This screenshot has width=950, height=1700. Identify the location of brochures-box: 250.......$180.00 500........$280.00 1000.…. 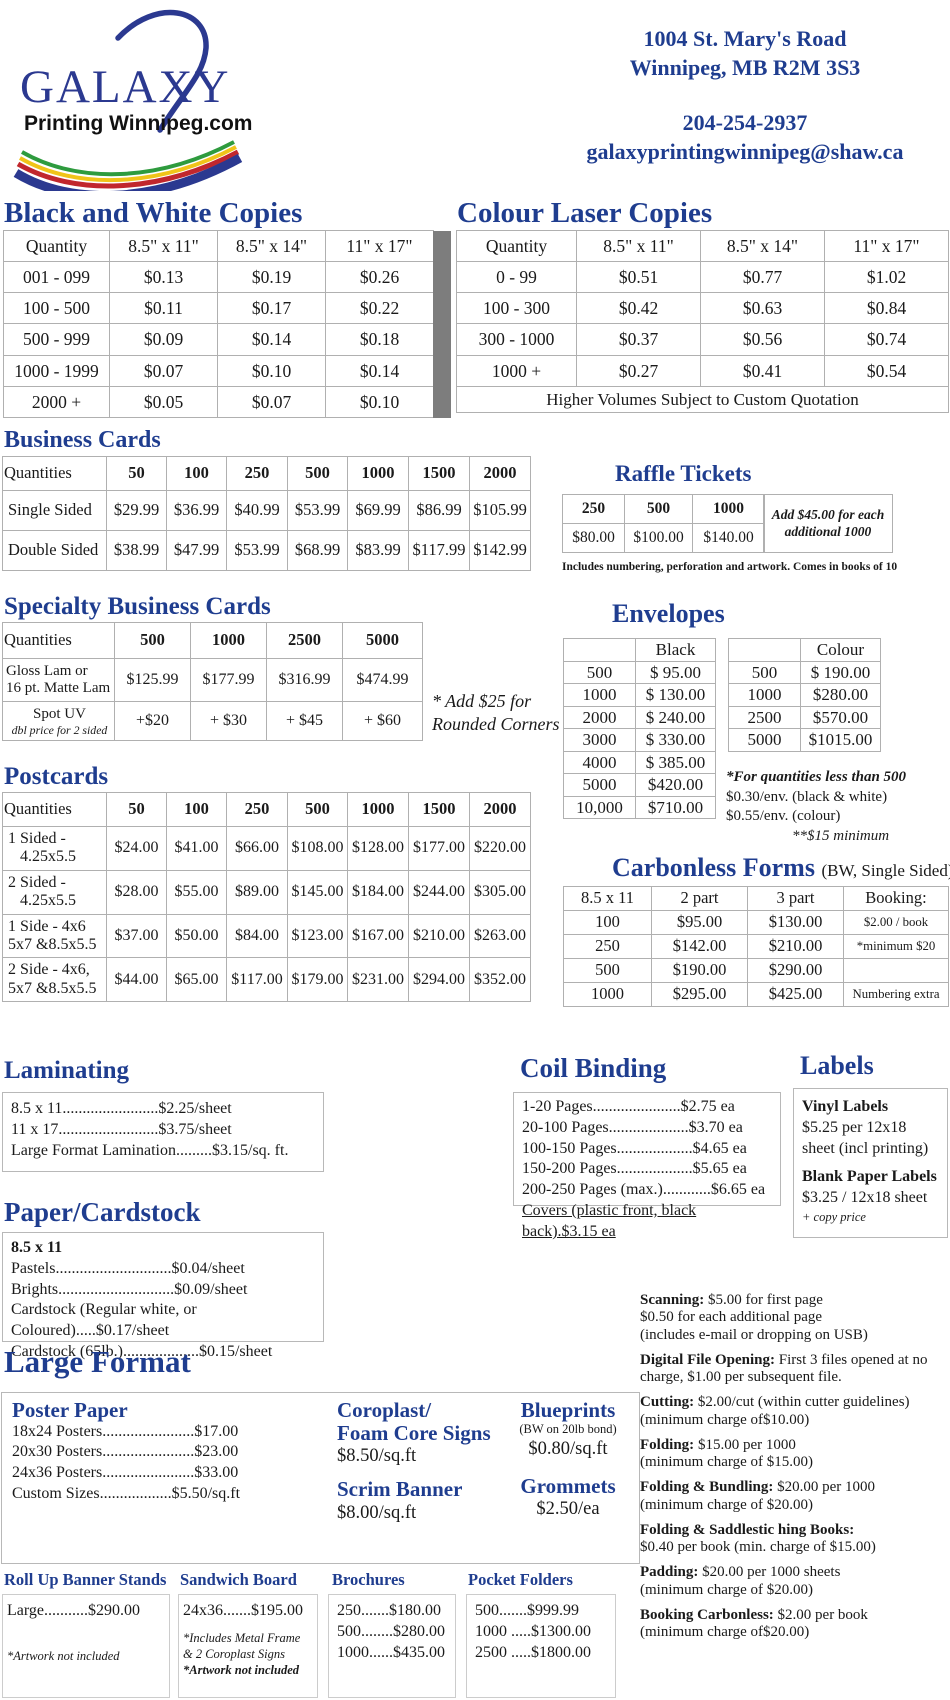
(392, 1646).